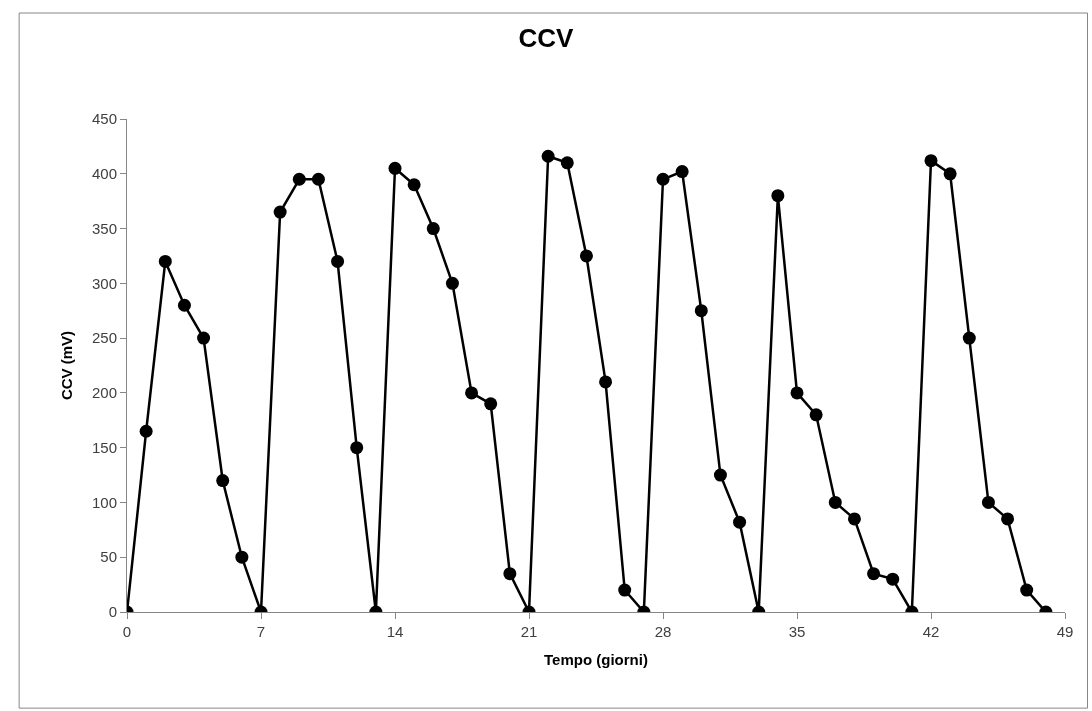 The image size is (1092, 711). Describe the element at coordinates (546, 37) in the screenshot. I see `chart-title: CCV` at that location.